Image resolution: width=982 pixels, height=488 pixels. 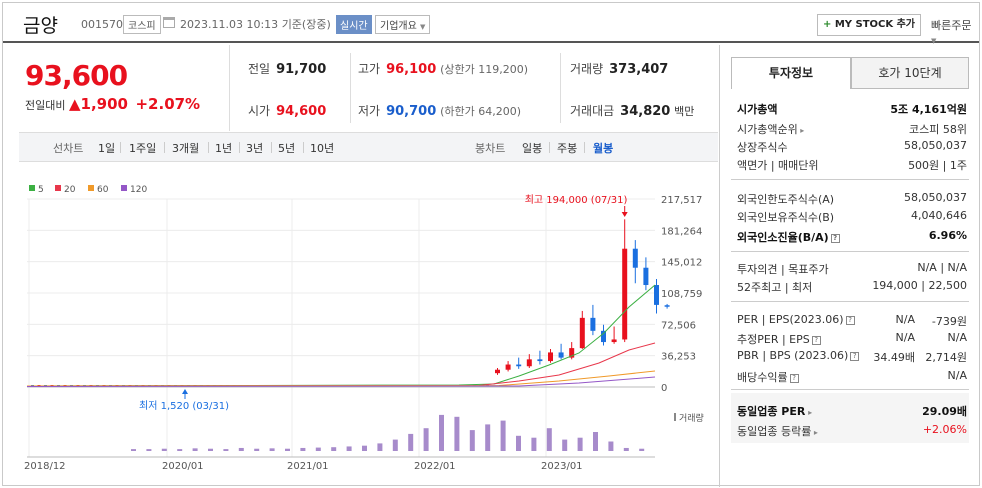 What do you see at coordinates (308, 466) in the screenshot?
I see `x-tick-label: 2021/01` at bounding box center [308, 466].